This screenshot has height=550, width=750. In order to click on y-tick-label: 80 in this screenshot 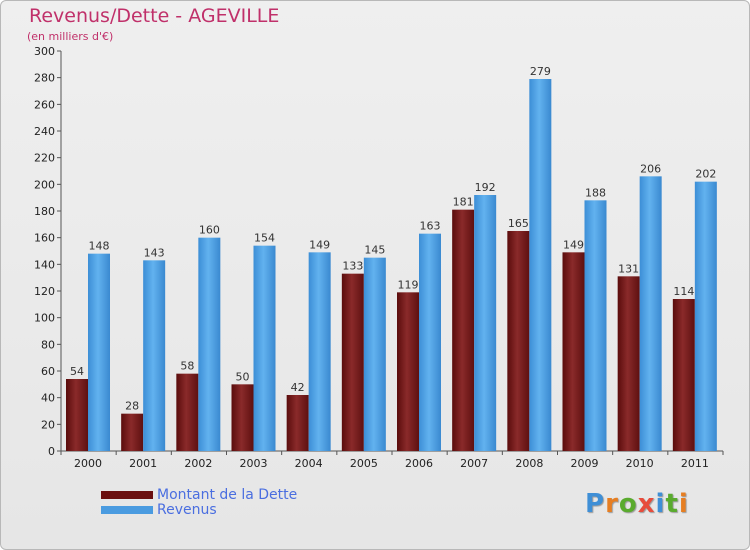, I will do `click(48, 344)`.